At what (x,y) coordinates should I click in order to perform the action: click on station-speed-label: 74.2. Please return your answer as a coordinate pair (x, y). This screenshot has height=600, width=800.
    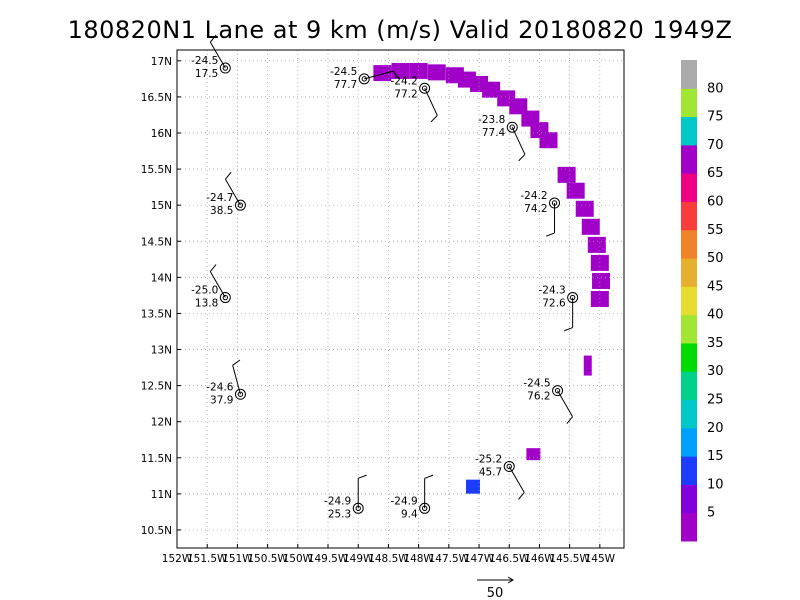
    Looking at the image, I should click on (535, 209).